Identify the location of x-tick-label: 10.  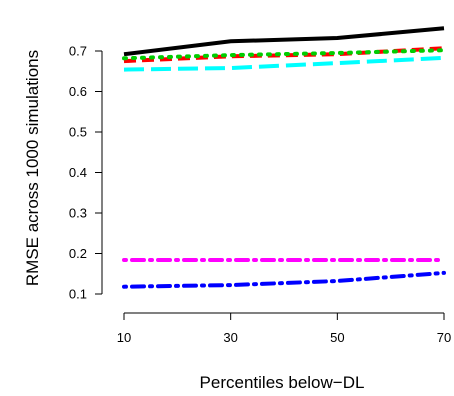
(124, 337).